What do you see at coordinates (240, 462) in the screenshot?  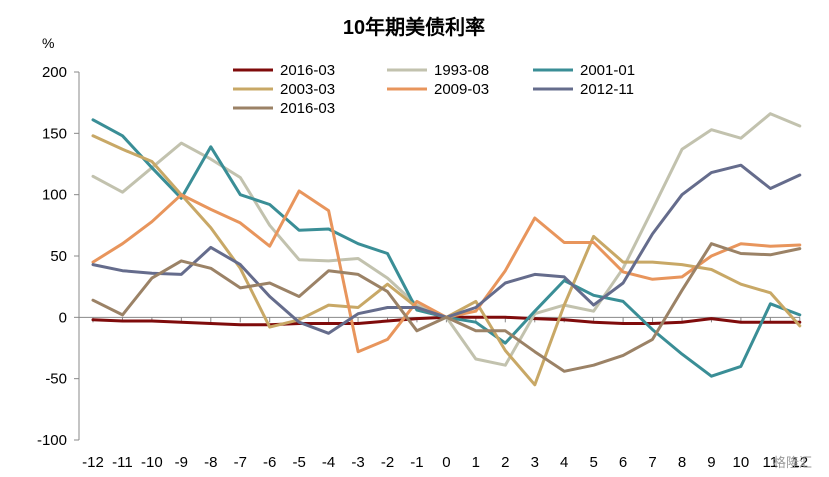 I see `x-tick-label: -7` at bounding box center [240, 462].